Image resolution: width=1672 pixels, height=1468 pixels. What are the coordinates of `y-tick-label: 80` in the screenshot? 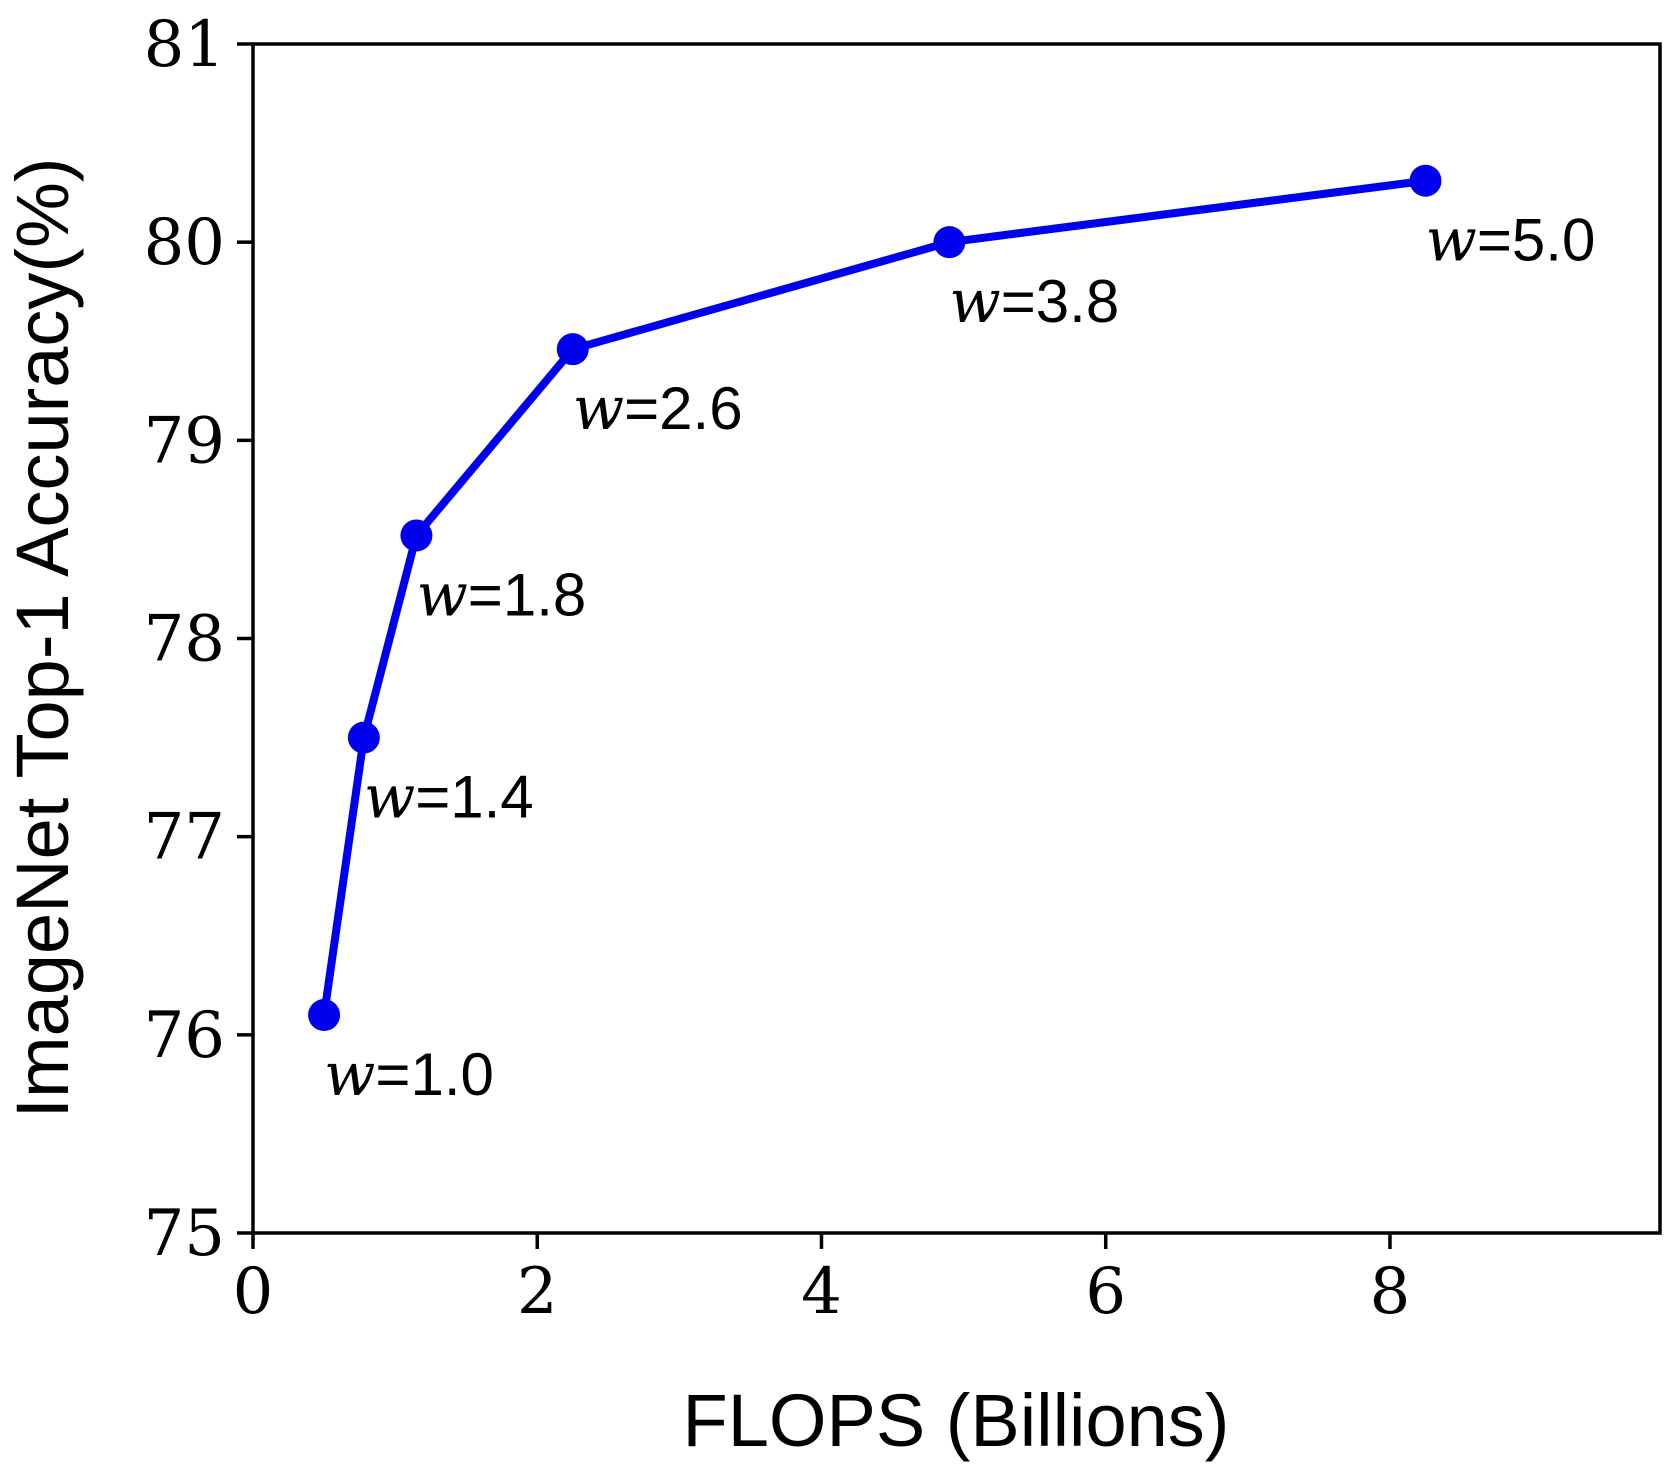 It's located at (184, 243).